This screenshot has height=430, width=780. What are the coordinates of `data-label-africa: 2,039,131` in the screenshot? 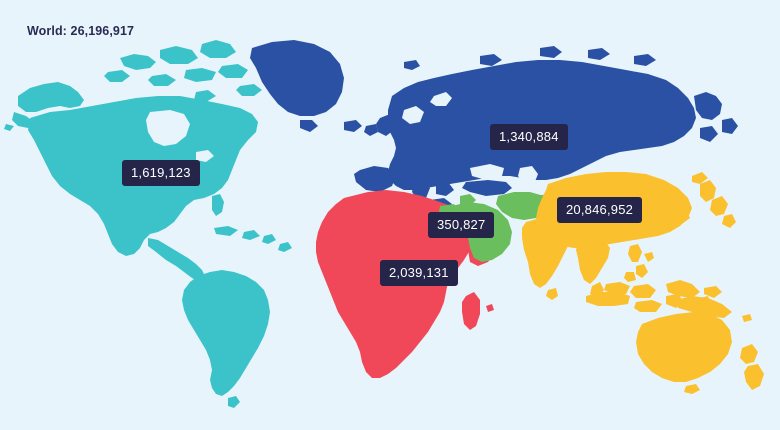 It's located at (419, 273).